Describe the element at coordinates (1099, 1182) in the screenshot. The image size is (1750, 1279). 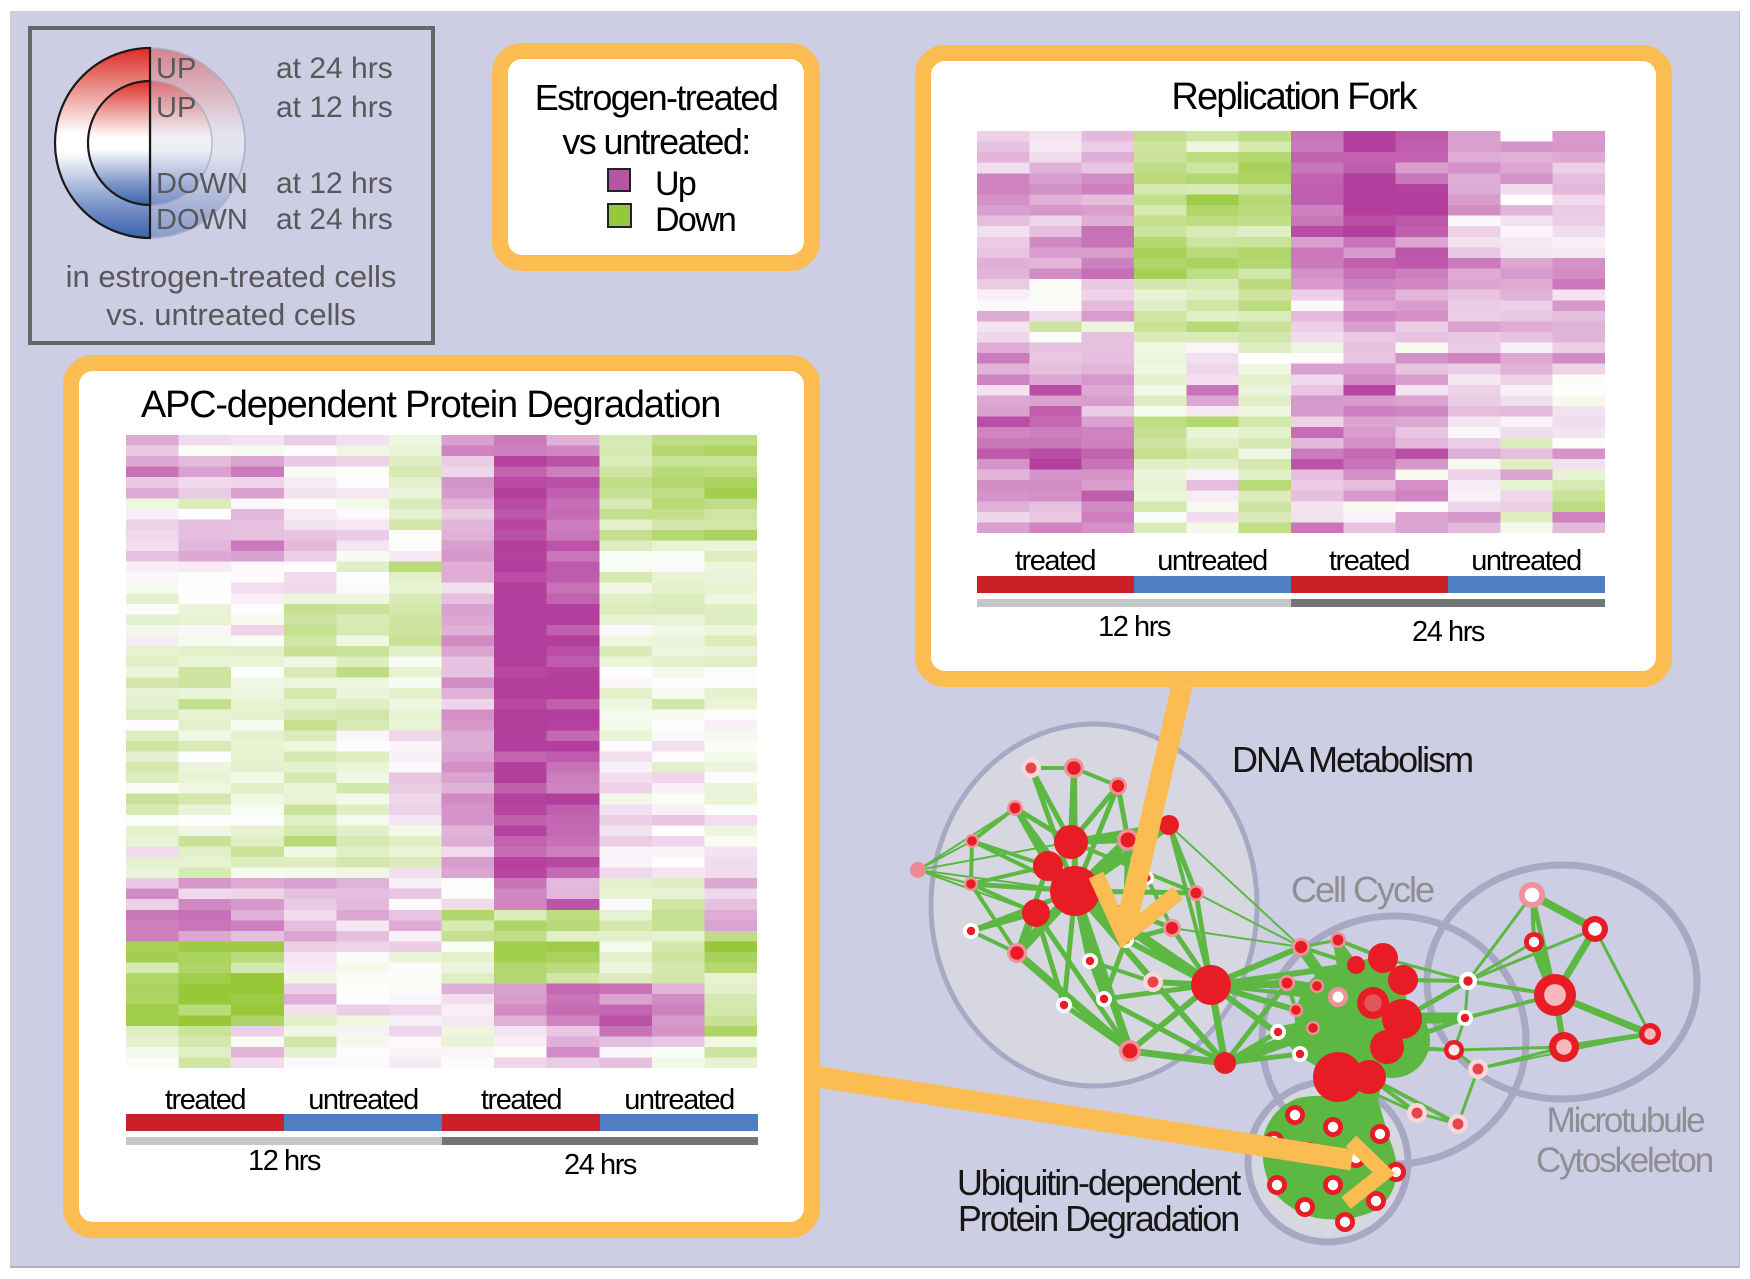
I see `svg-text: Ubiquitin-dependent` at that location.